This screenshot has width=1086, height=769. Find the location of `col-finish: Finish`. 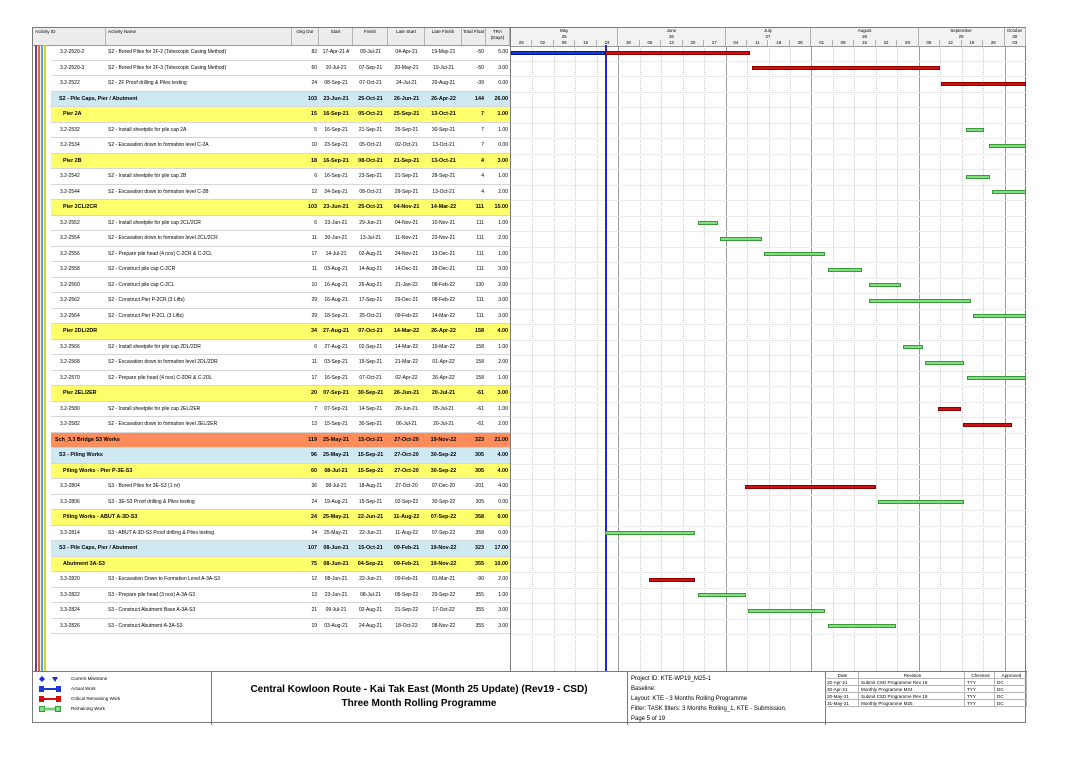

col-finish: Finish is located at coordinates (370, 36).